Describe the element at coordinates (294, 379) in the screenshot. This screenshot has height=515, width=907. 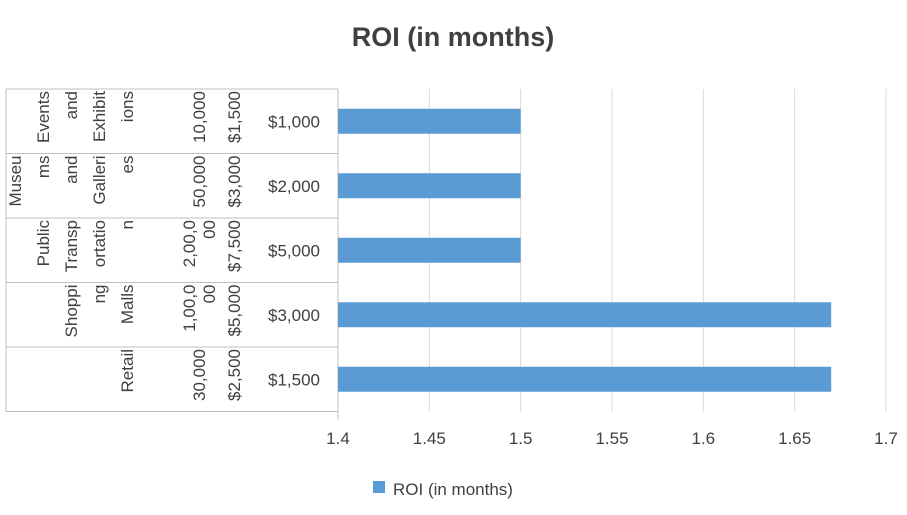
I see `category-label-level1: $1,500` at that location.